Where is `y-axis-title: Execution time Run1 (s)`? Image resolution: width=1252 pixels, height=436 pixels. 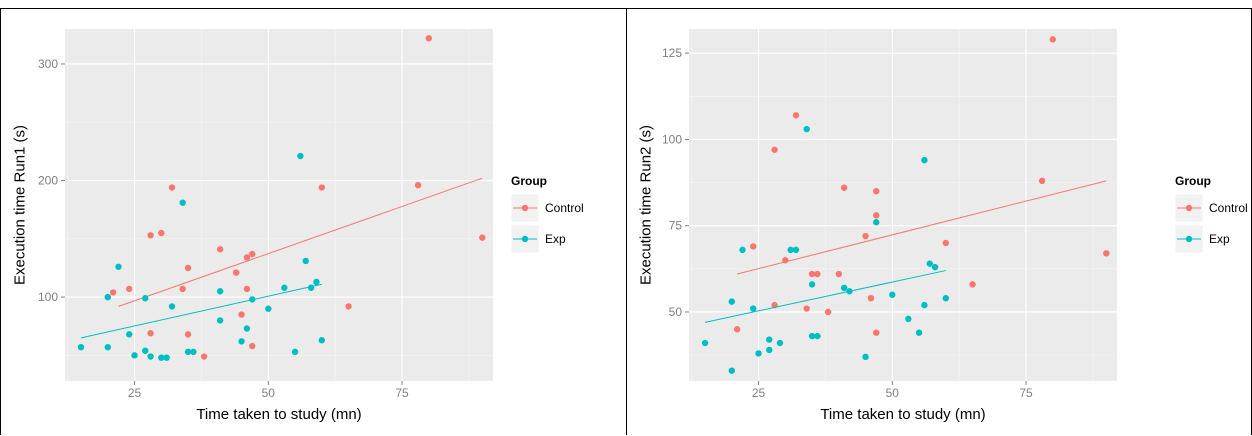
y-axis-title: Execution time Run1 (s) is located at coordinates (19, 205).